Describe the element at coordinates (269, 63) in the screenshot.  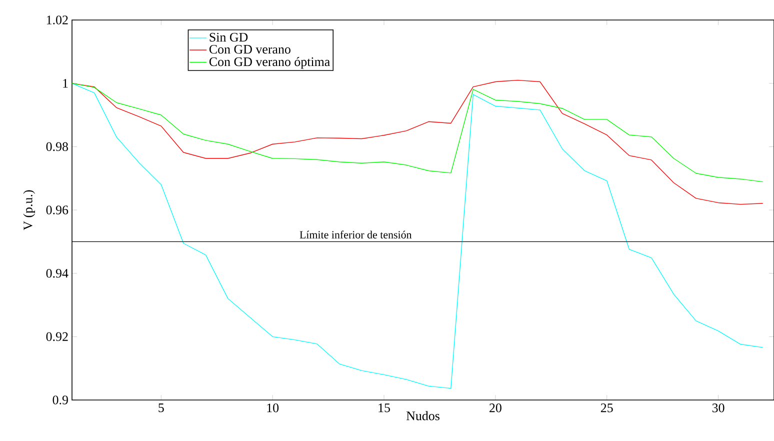
I see `legend-label: Con GD verano óptima` at that location.